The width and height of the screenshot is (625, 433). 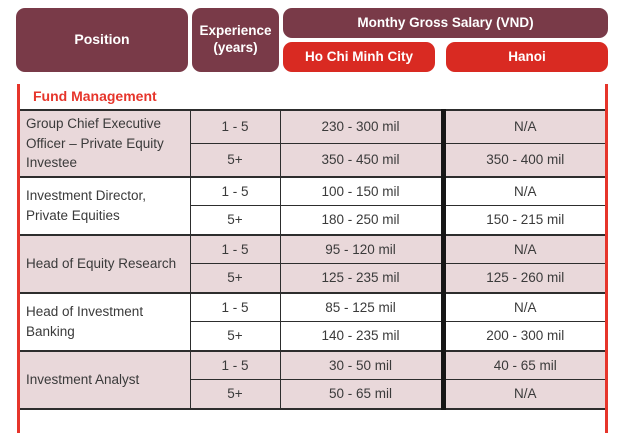 What do you see at coordinates (105, 205) in the screenshot?
I see `position-cell: Investment Director, Private Equities` at bounding box center [105, 205].